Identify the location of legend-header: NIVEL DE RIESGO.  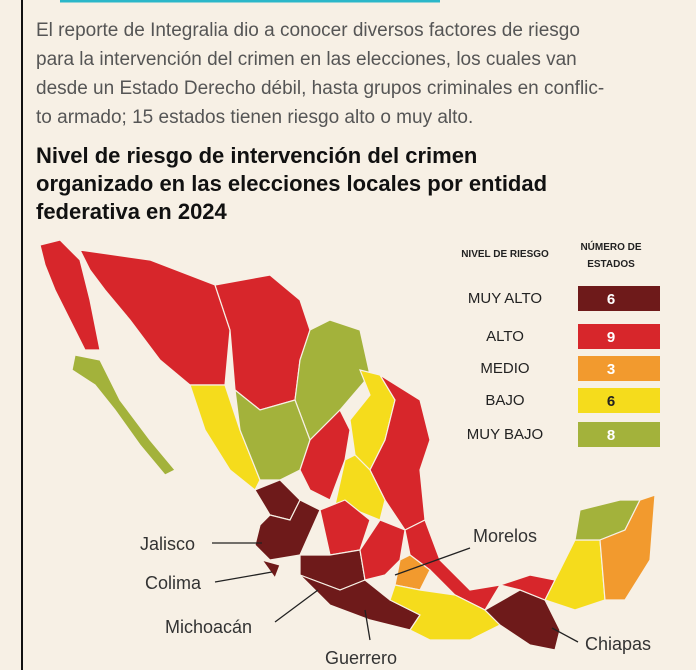
(505, 254).